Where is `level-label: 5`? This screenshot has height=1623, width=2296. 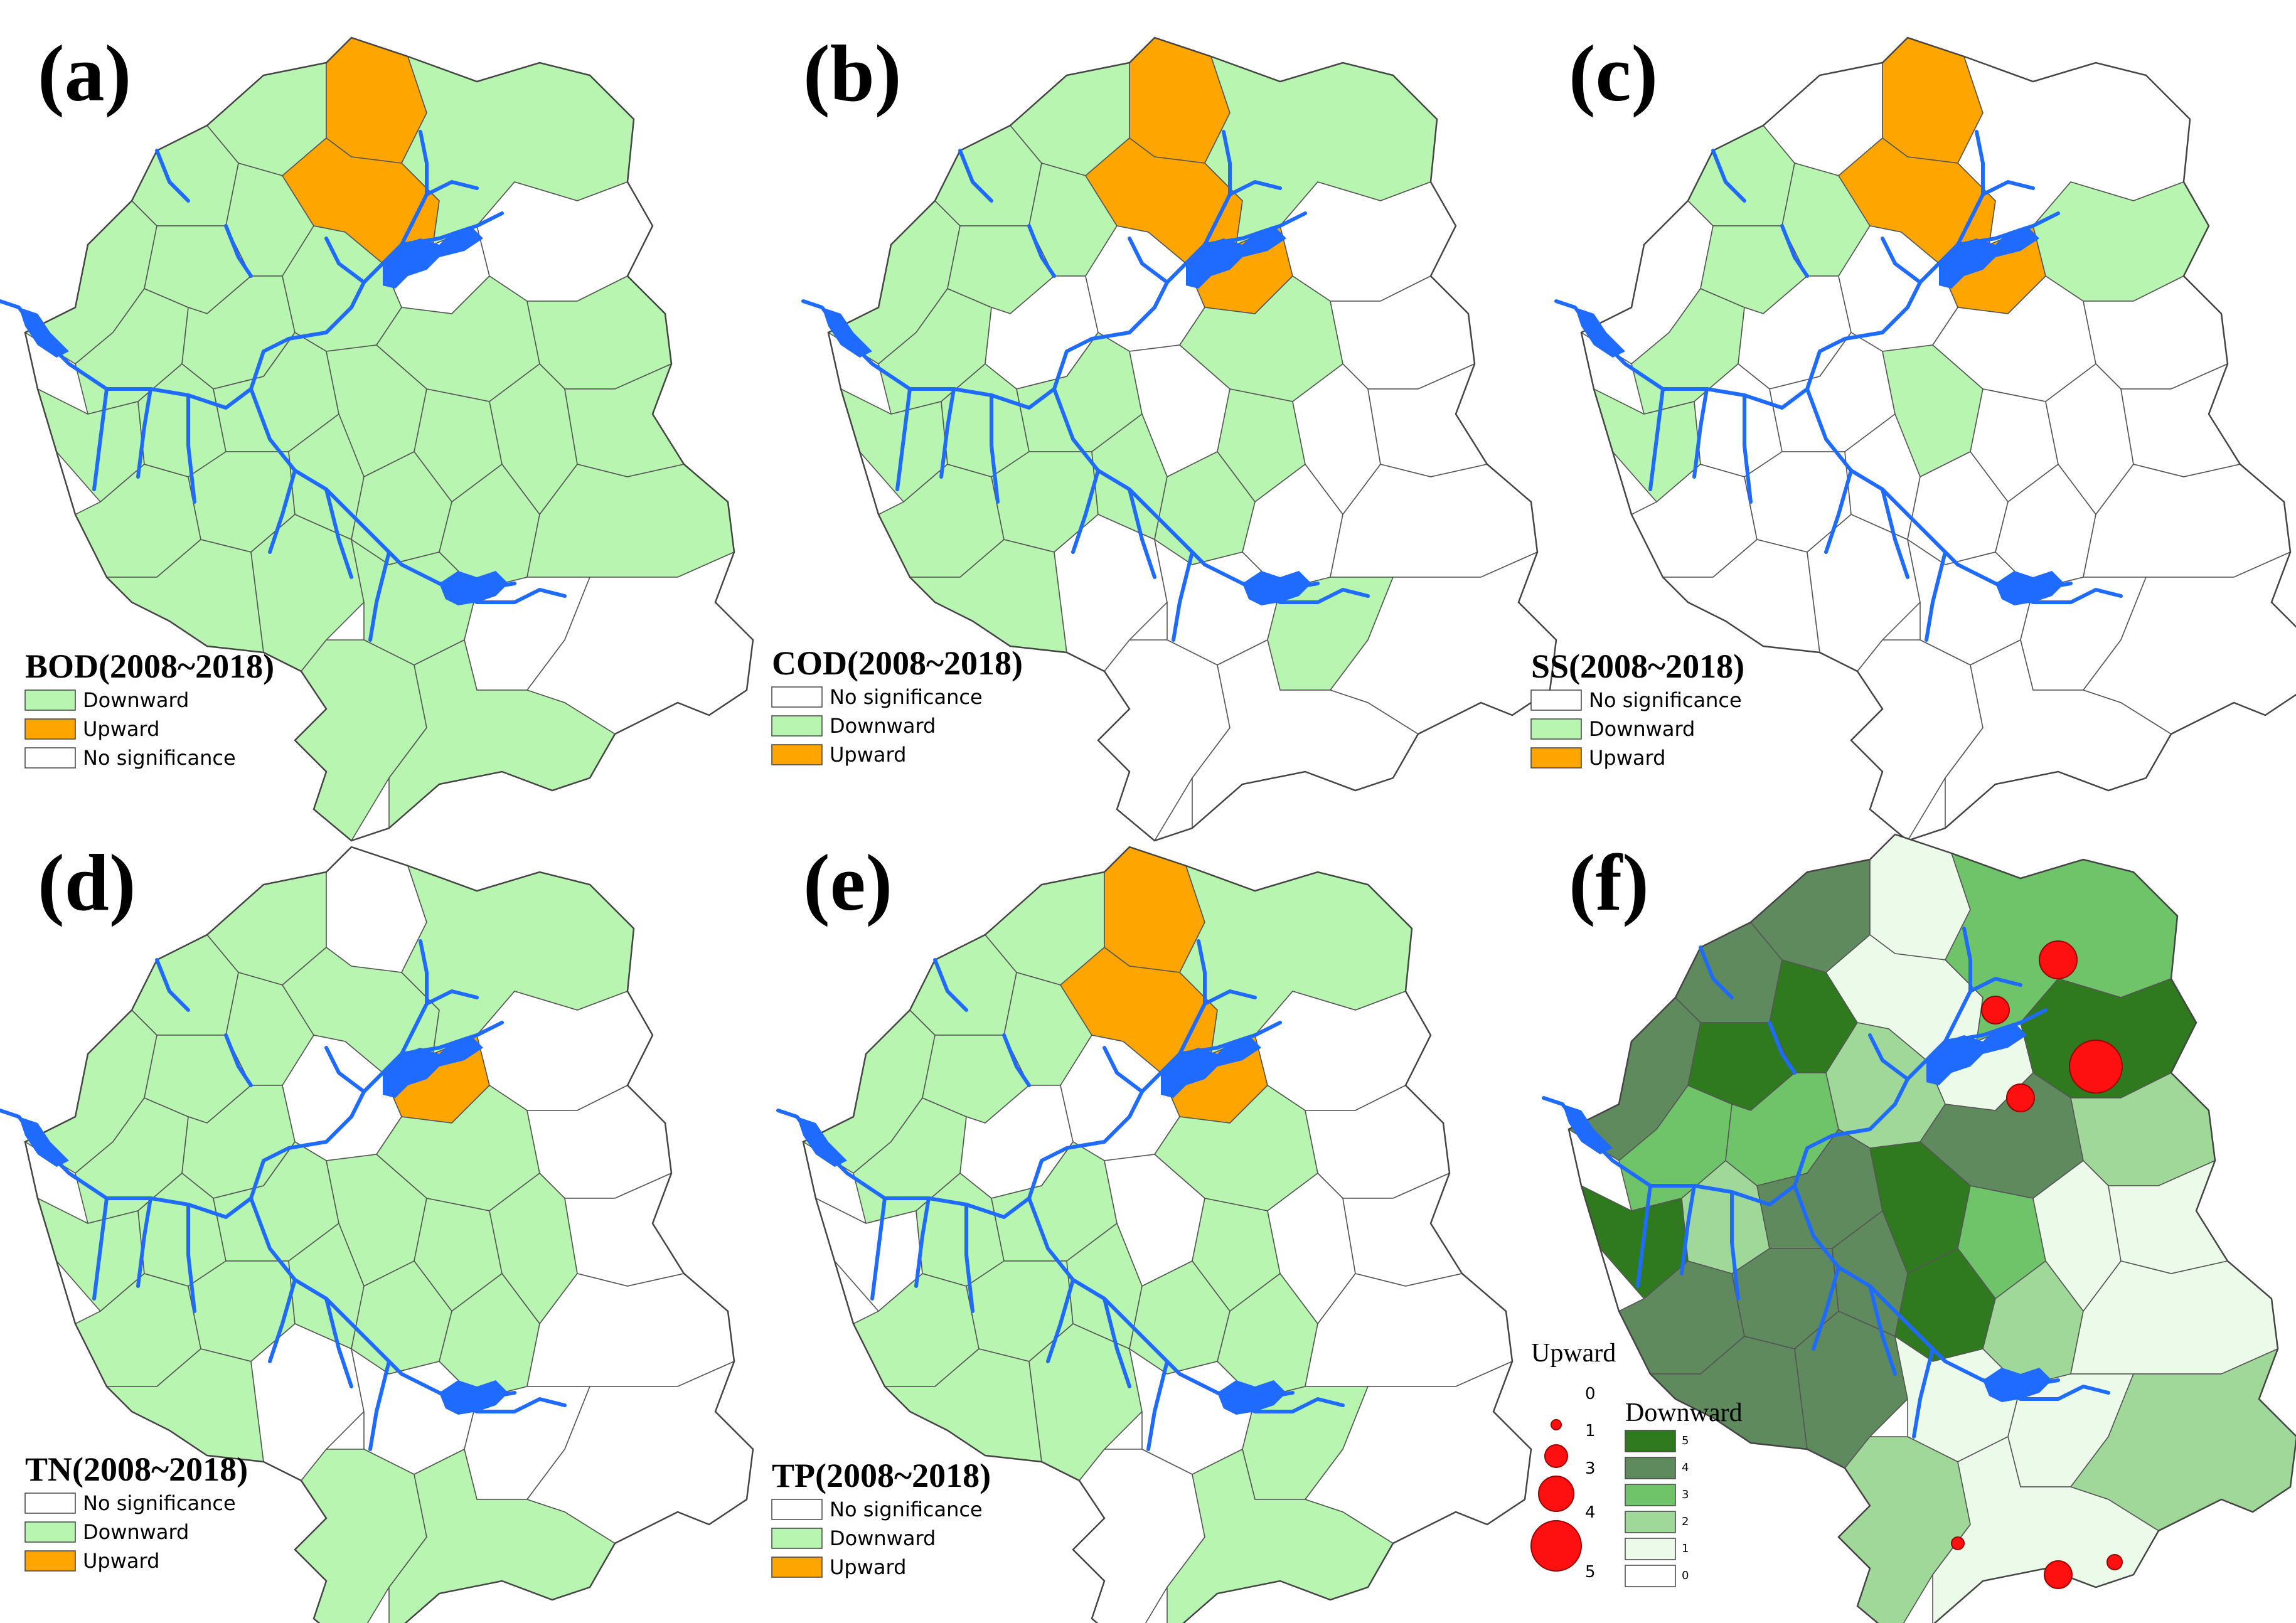 level-label: 5 is located at coordinates (1685, 1440).